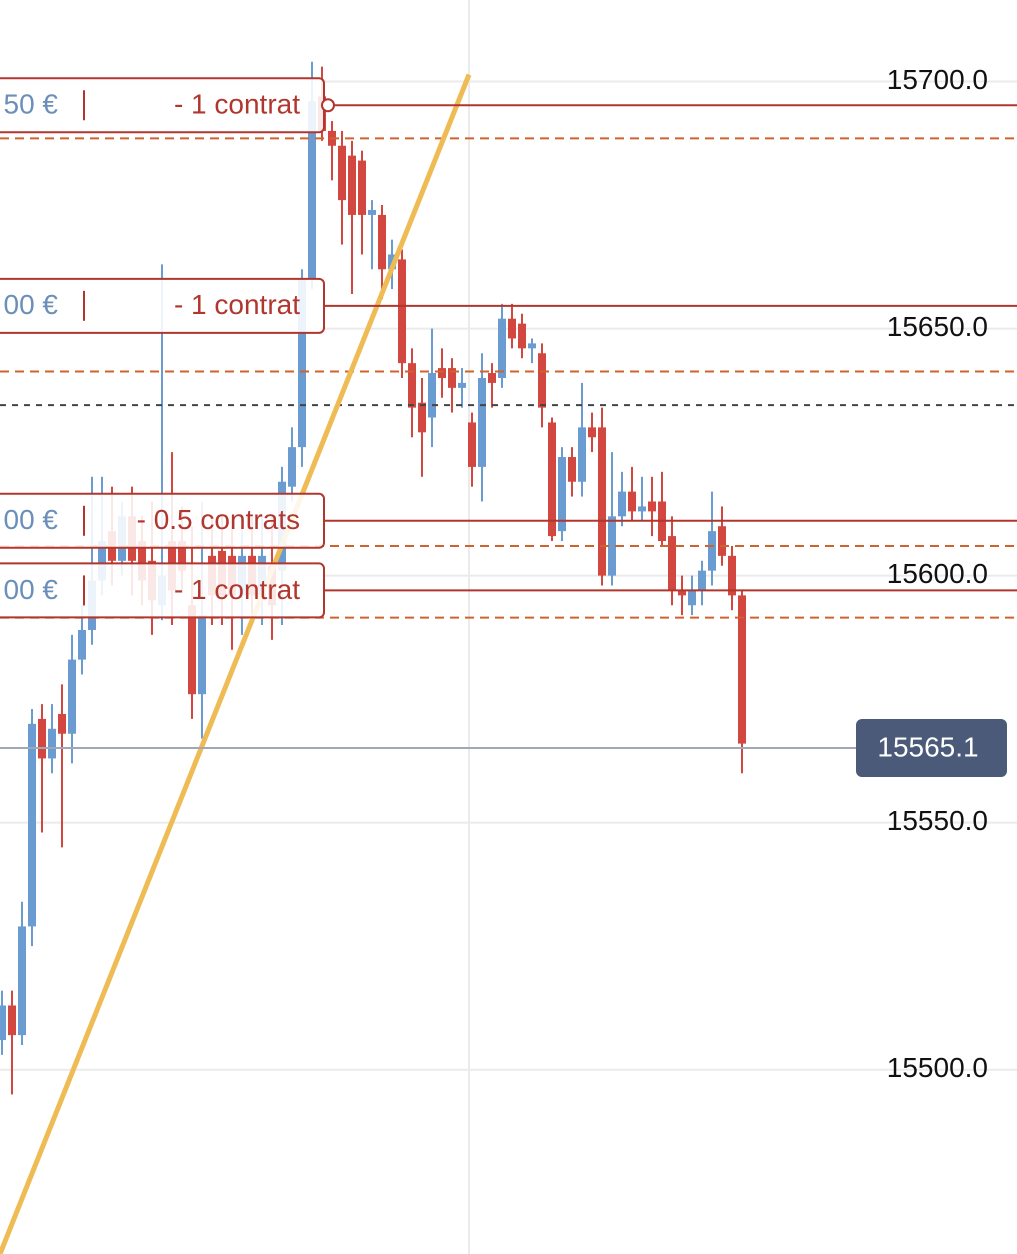 Image resolution: width=1017 pixels, height=1254 pixels. I want to click on last-price-box, so click(931, 748).